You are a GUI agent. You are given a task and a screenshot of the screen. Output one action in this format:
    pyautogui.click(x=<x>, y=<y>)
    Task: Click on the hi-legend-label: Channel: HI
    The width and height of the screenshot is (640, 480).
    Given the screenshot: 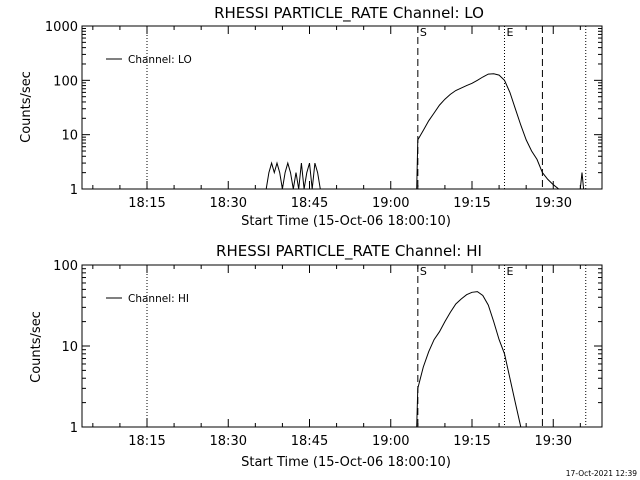 What is the action you would take?
    pyautogui.click(x=158, y=299)
    